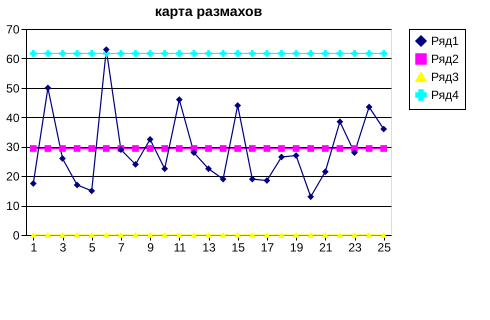  What do you see at coordinates (92, 247) in the screenshot?
I see `x-tick-label: 5` at bounding box center [92, 247].